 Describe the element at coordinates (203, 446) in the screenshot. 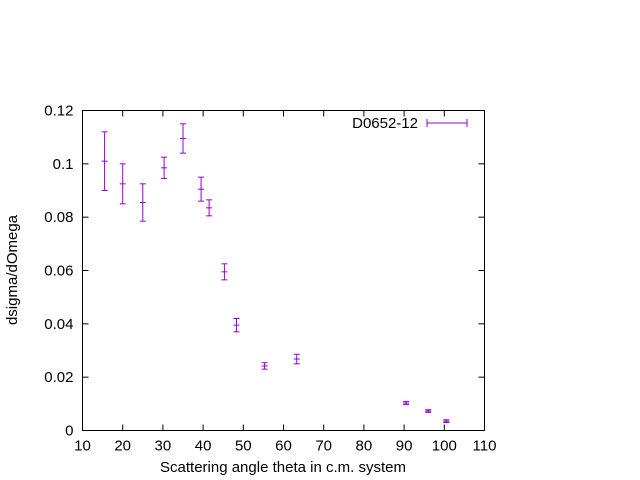

I see `x-tick-label: 40` at that location.